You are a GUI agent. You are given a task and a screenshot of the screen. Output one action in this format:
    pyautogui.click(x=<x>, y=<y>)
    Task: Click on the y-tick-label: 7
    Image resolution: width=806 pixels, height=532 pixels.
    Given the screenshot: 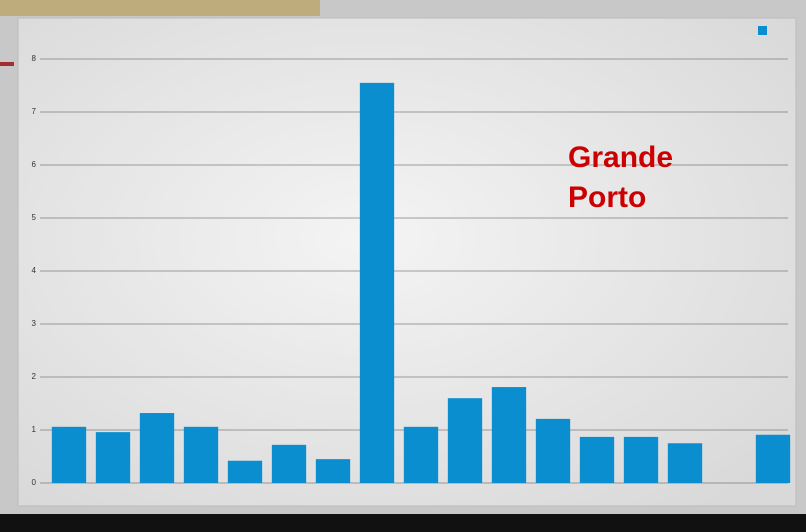 What is the action you would take?
    pyautogui.click(x=34, y=111)
    